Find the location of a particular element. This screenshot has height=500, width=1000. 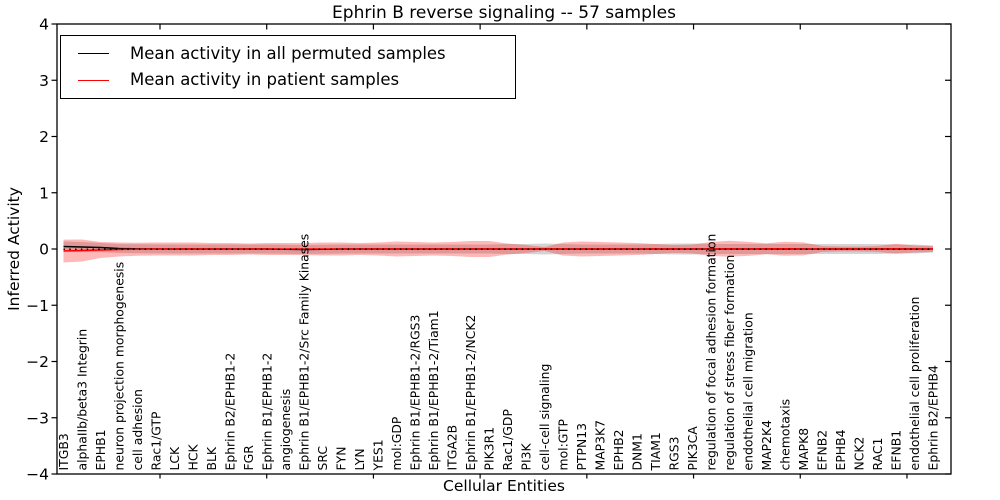

x-entity-label: MAPK8 is located at coordinates (803, 449).